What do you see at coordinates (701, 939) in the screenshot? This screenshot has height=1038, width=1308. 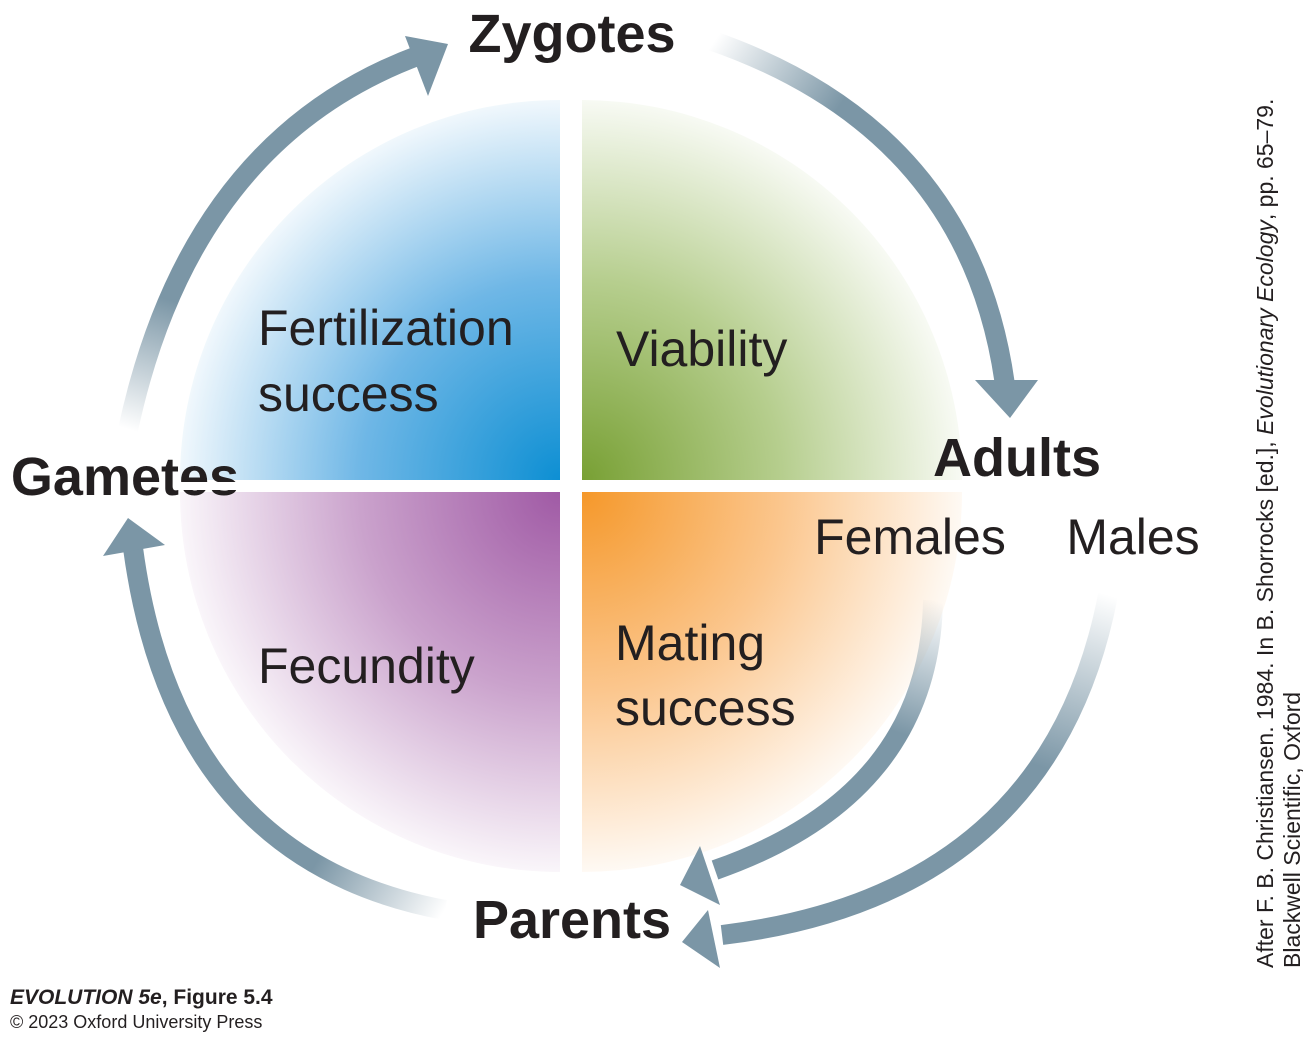 I see `males-to-parents-arrowhead` at bounding box center [701, 939].